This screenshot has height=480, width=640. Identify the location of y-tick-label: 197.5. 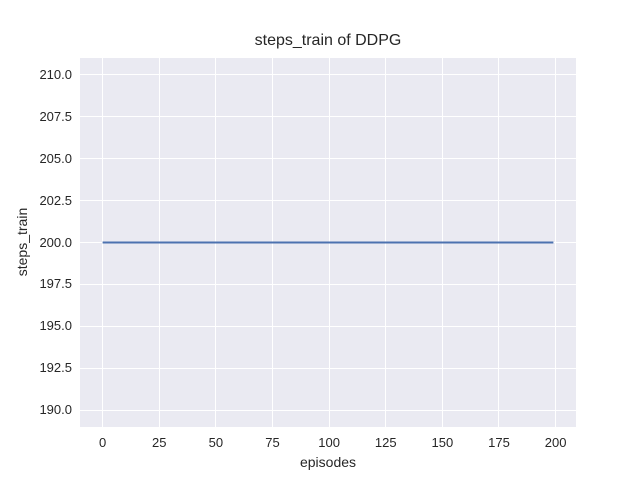
(55, 284).